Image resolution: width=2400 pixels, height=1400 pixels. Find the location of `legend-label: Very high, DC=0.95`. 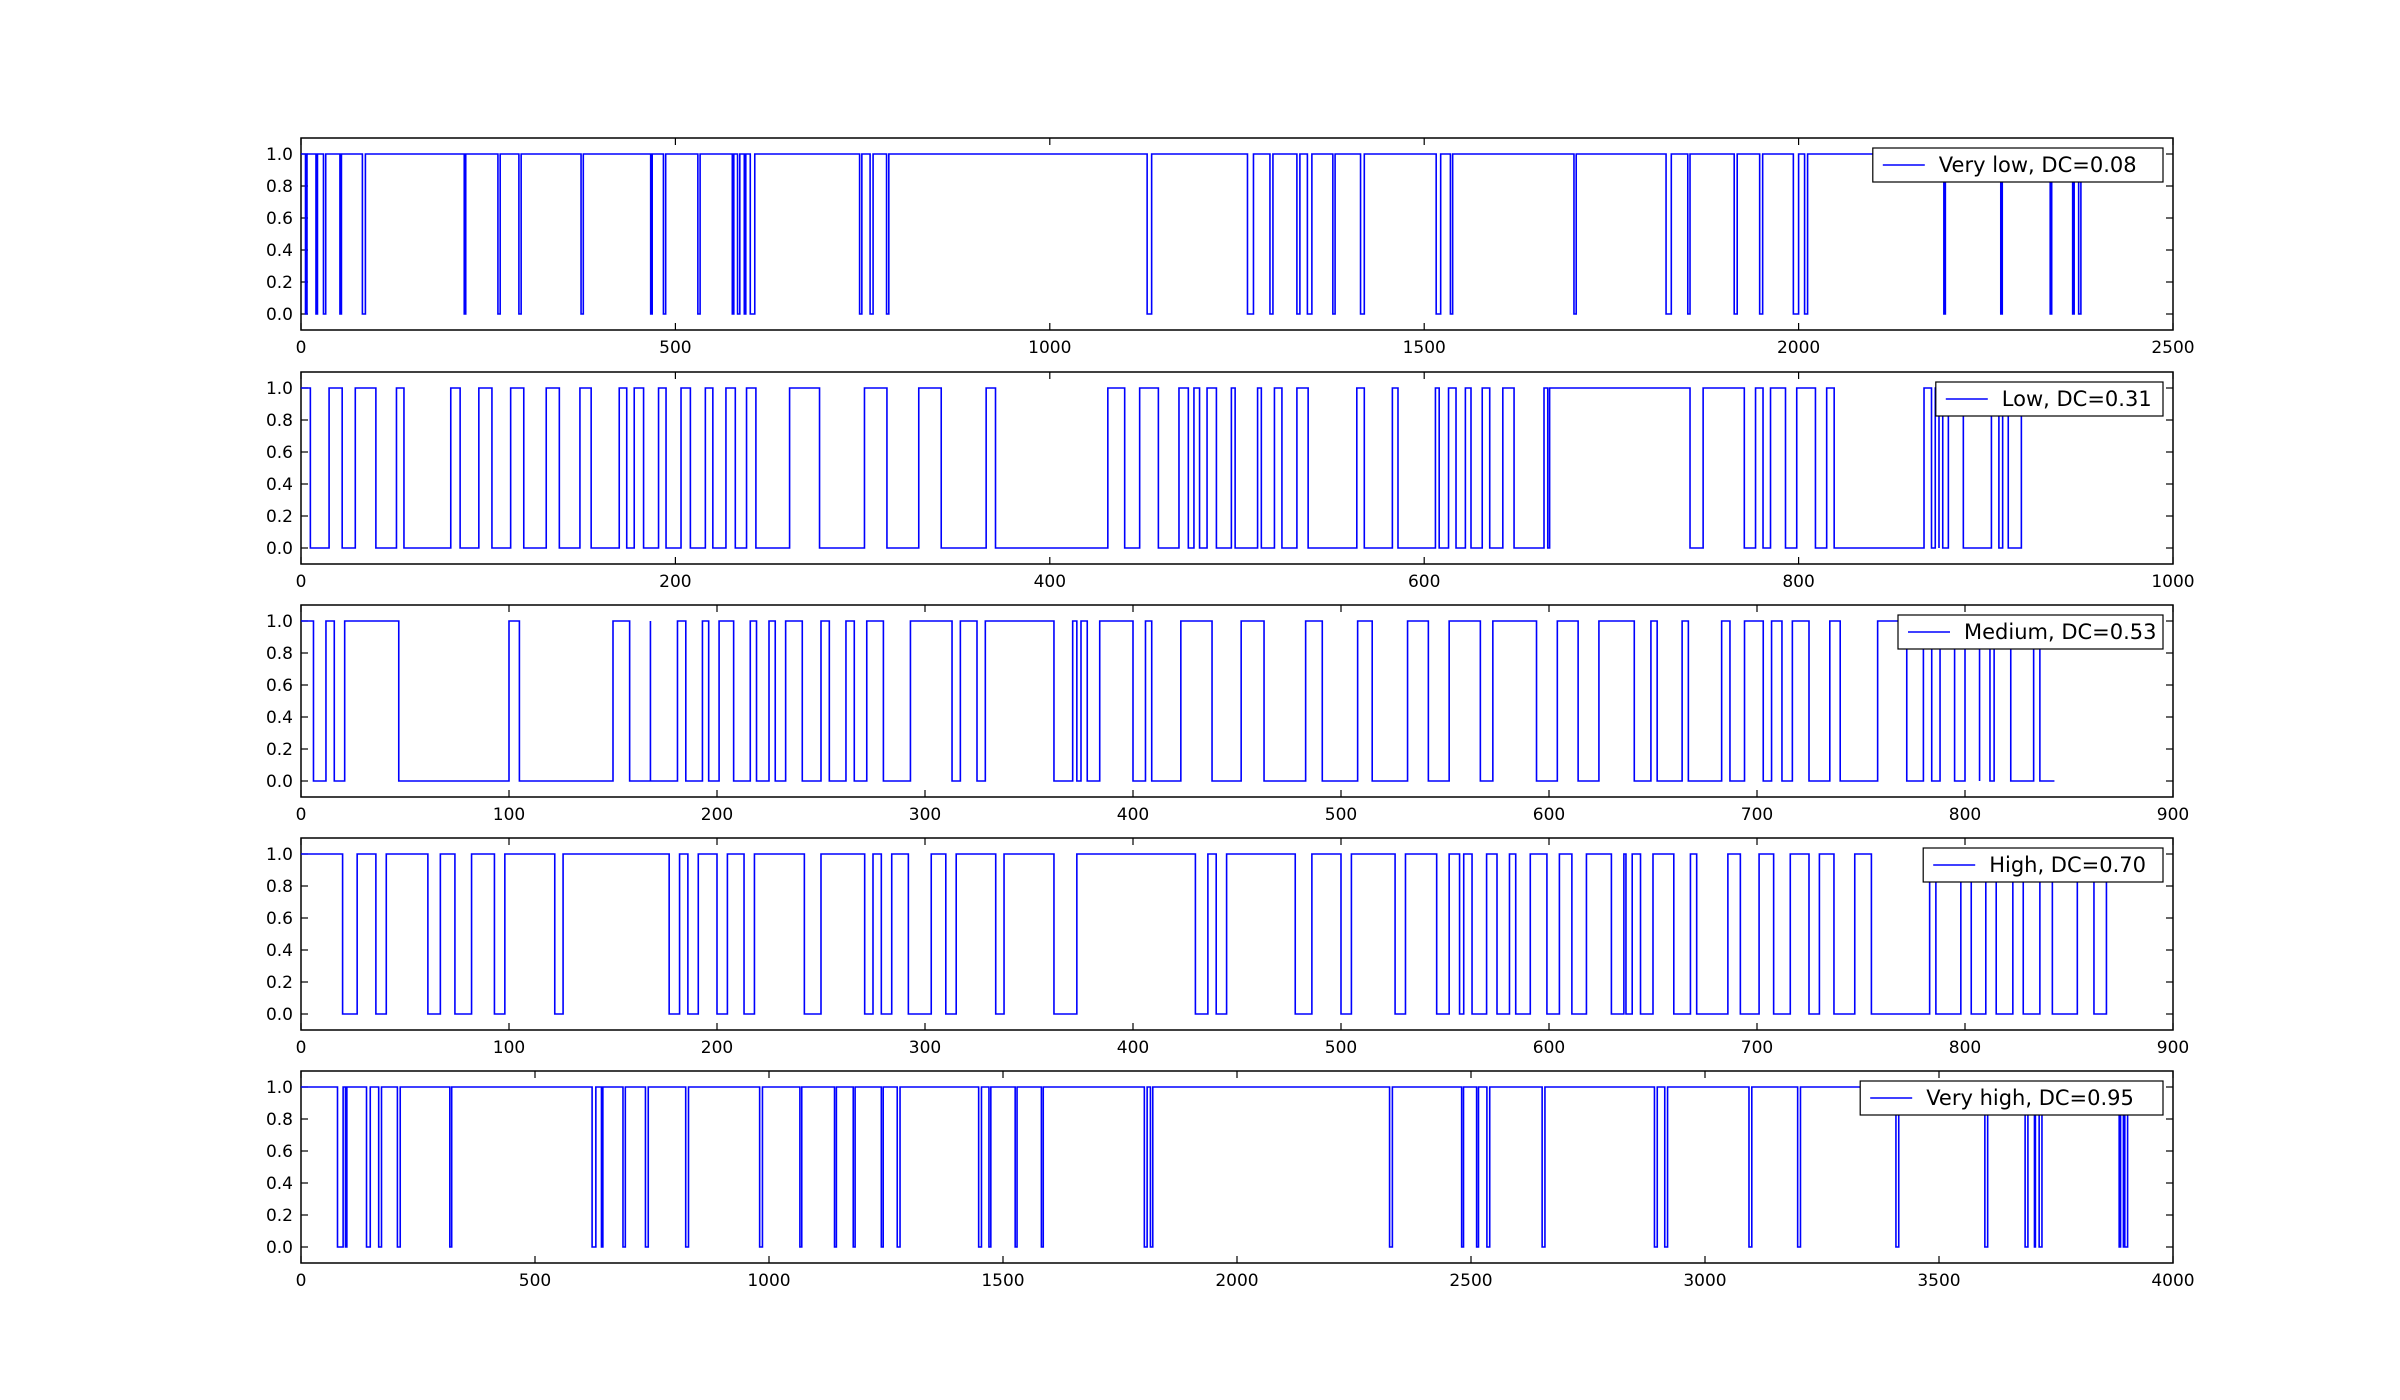

legend-label: Very high, DC=0.95 is located at coordinates (2030, 1098).